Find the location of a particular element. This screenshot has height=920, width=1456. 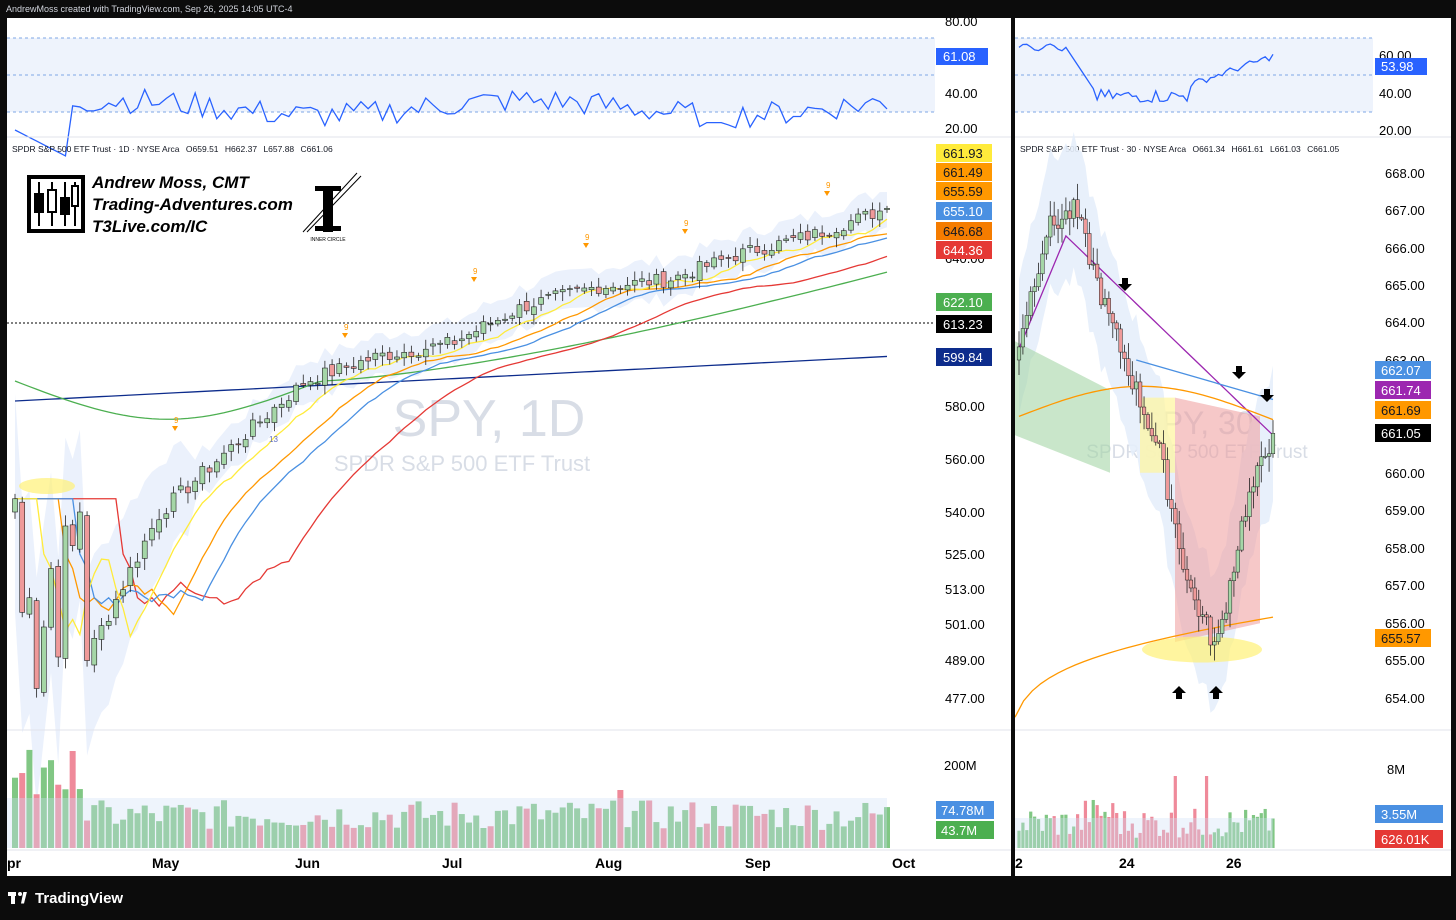

rsi-badge-text: 53.98 is located at coordinates (1397, 66).